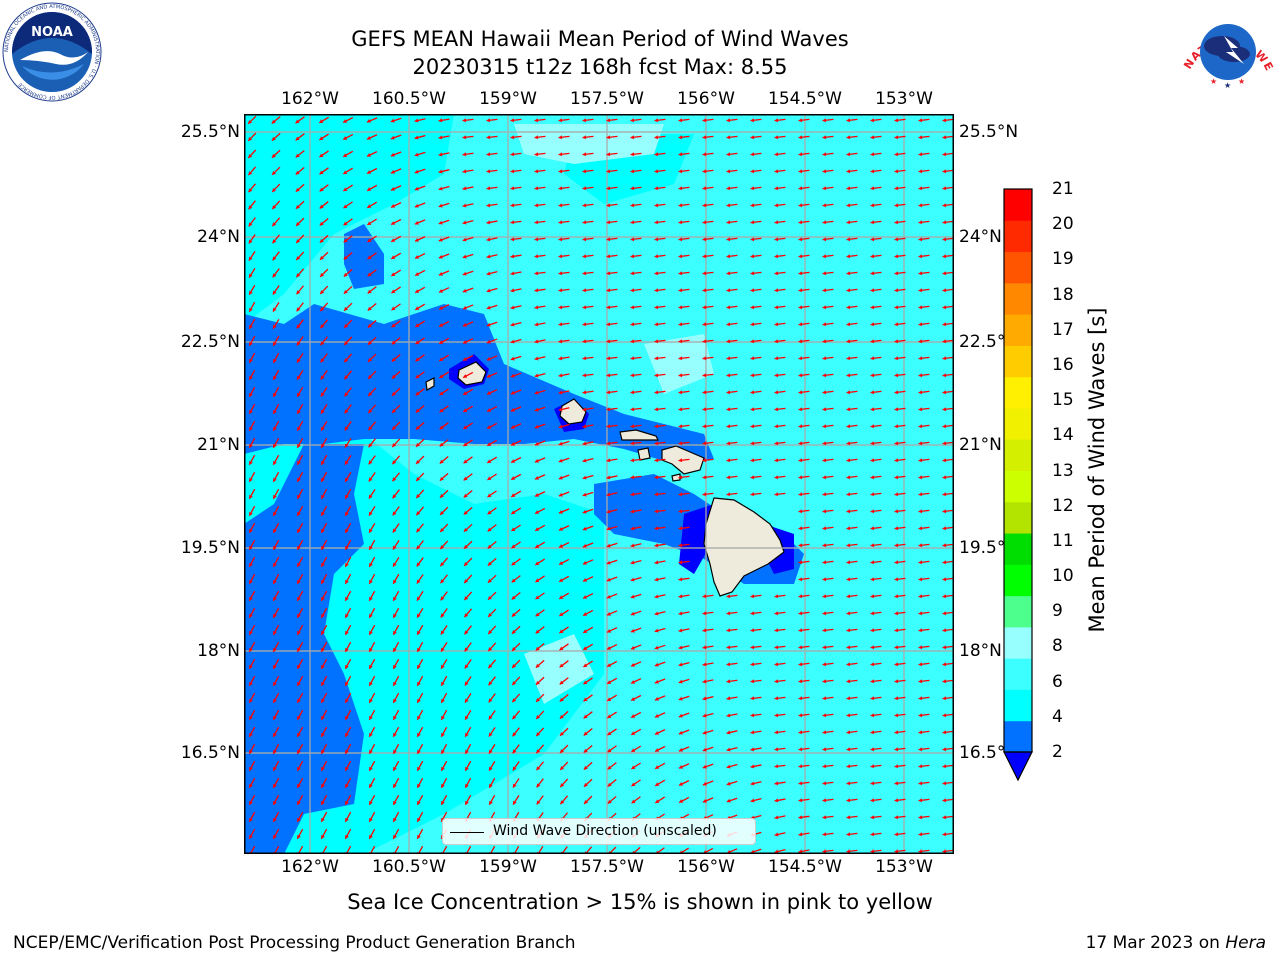  Describe the element at coordinates (644, 454) in the screenshot. I see `island-lanai` at that location.